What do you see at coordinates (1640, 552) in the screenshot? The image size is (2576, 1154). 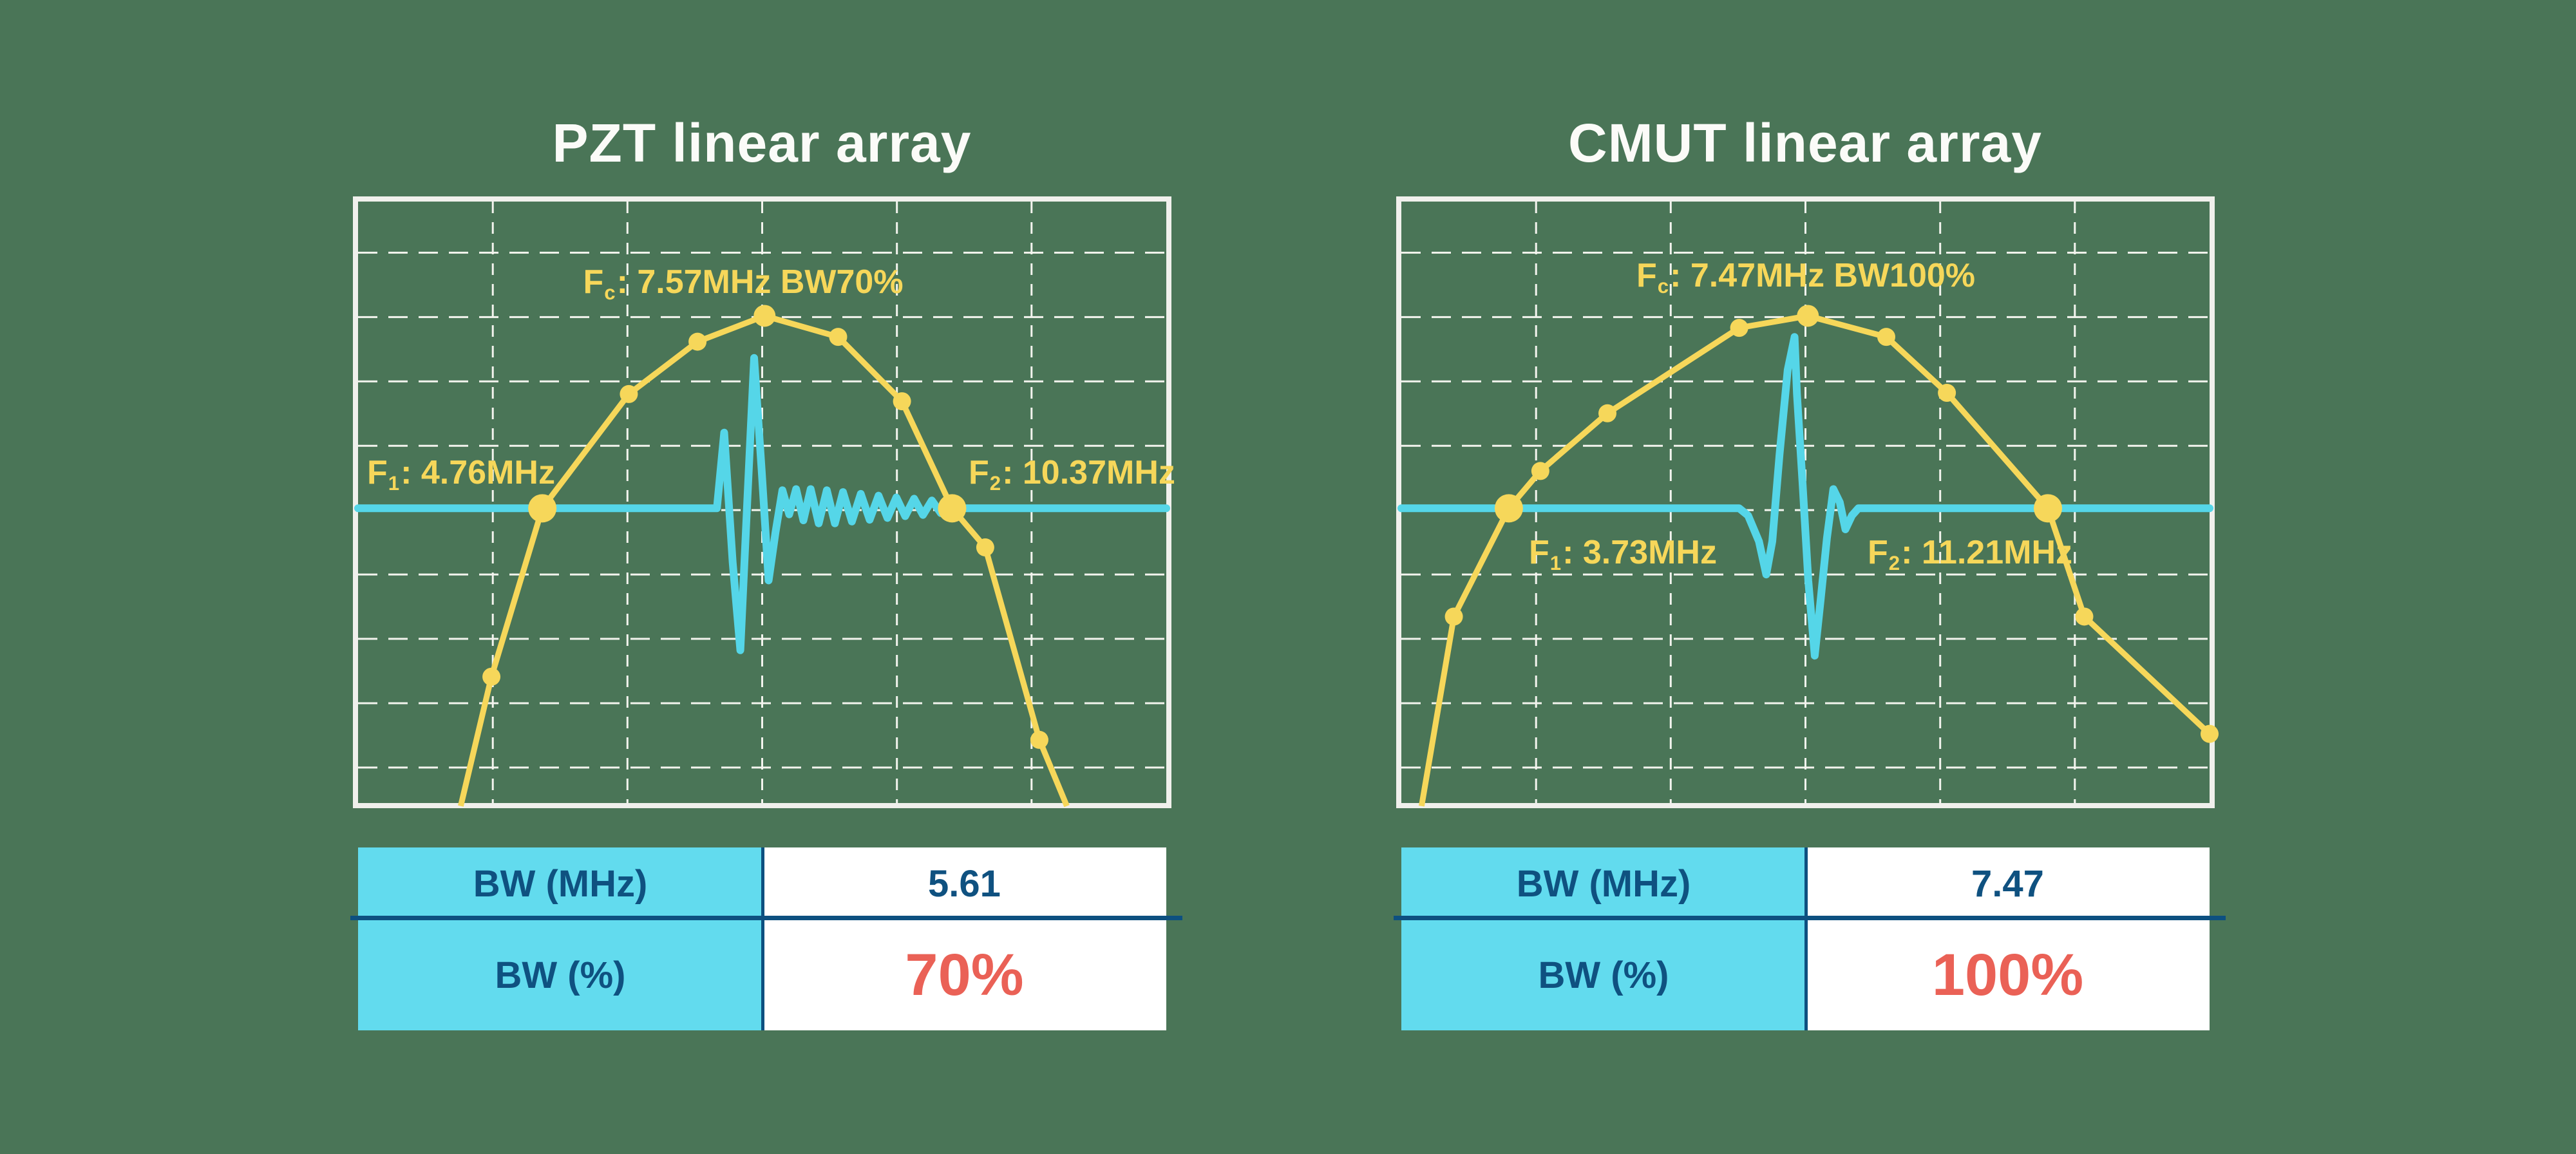 I see `f1-value: : 3.73MHz` at bounding box center [1640, 552].